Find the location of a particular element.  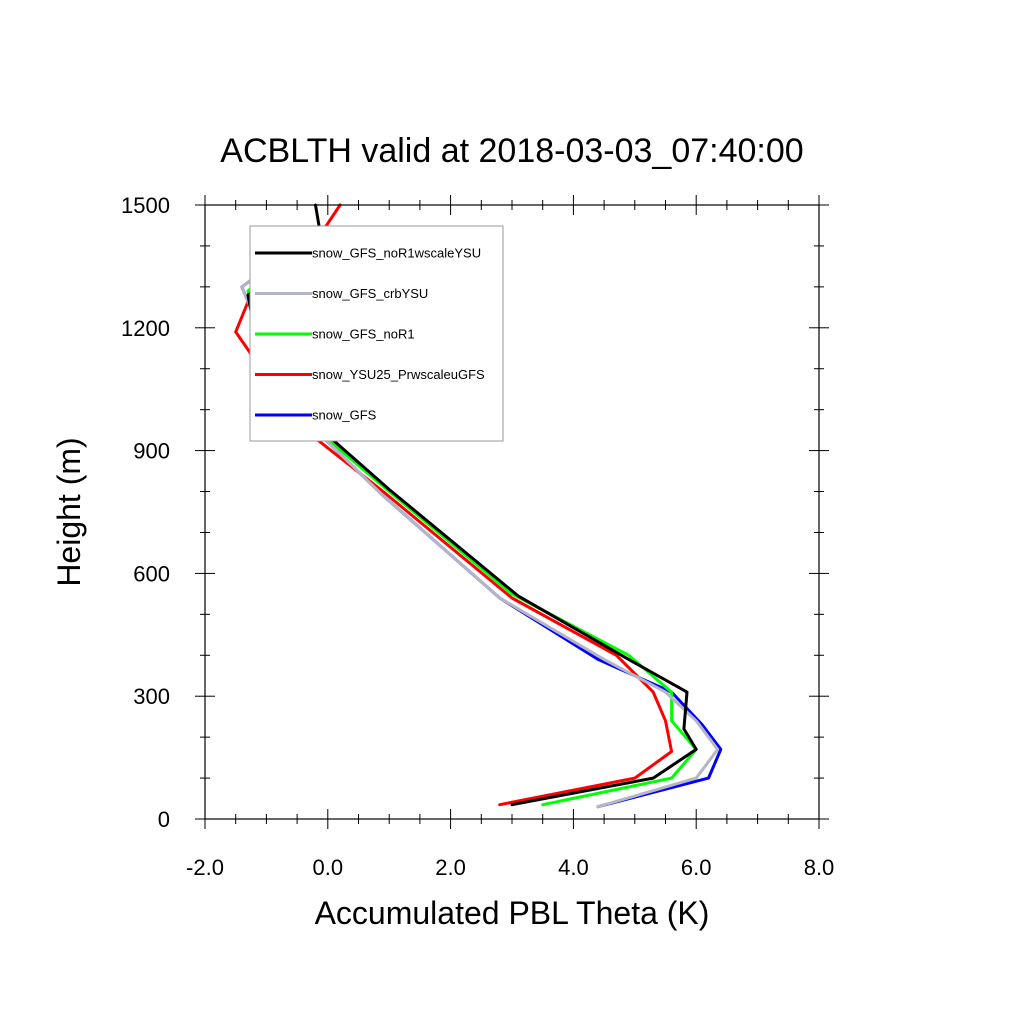

y-tick-label: 0 is located at coordinates (164, 819).